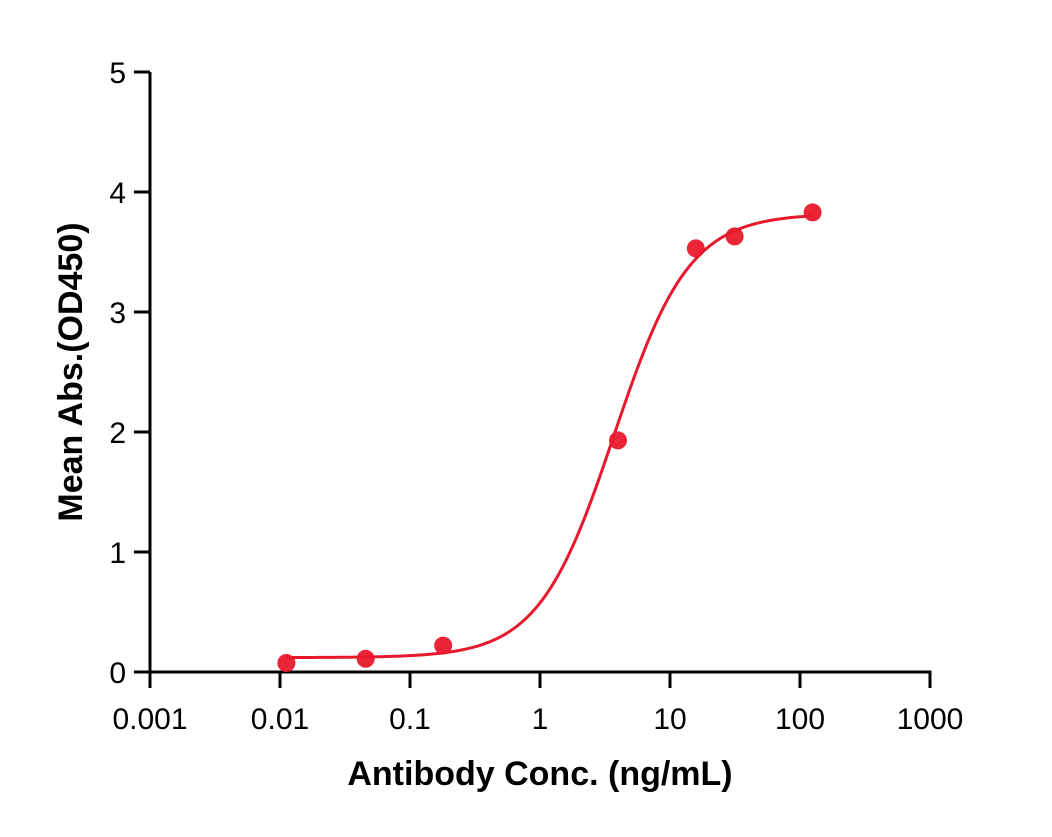  What do you see at coordinates (539, 774) in the screenshot?
I see `x-axis-title: Antibody Conc. (ng/mL)` at bounding box center [539, 774].